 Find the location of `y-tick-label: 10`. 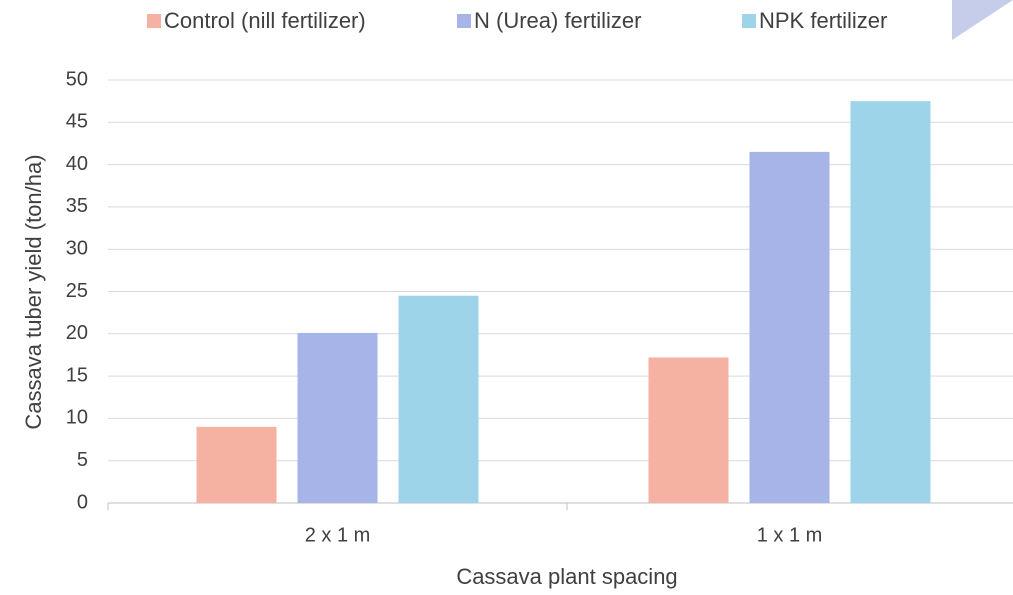

y-tick-label: 10 is located at coordinates (77, 418).